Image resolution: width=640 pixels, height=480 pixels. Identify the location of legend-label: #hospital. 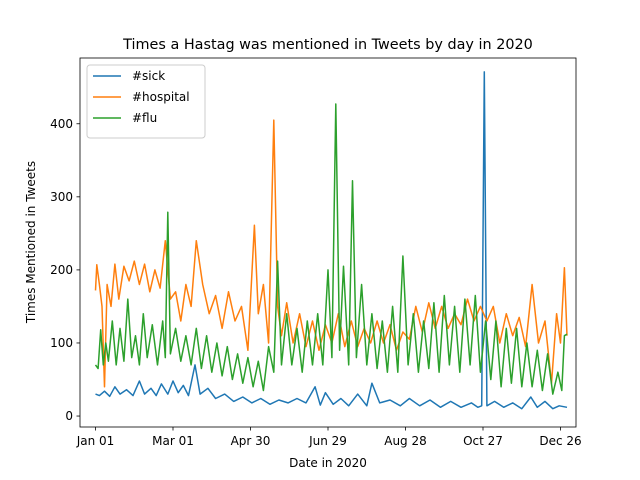
(161, 97).